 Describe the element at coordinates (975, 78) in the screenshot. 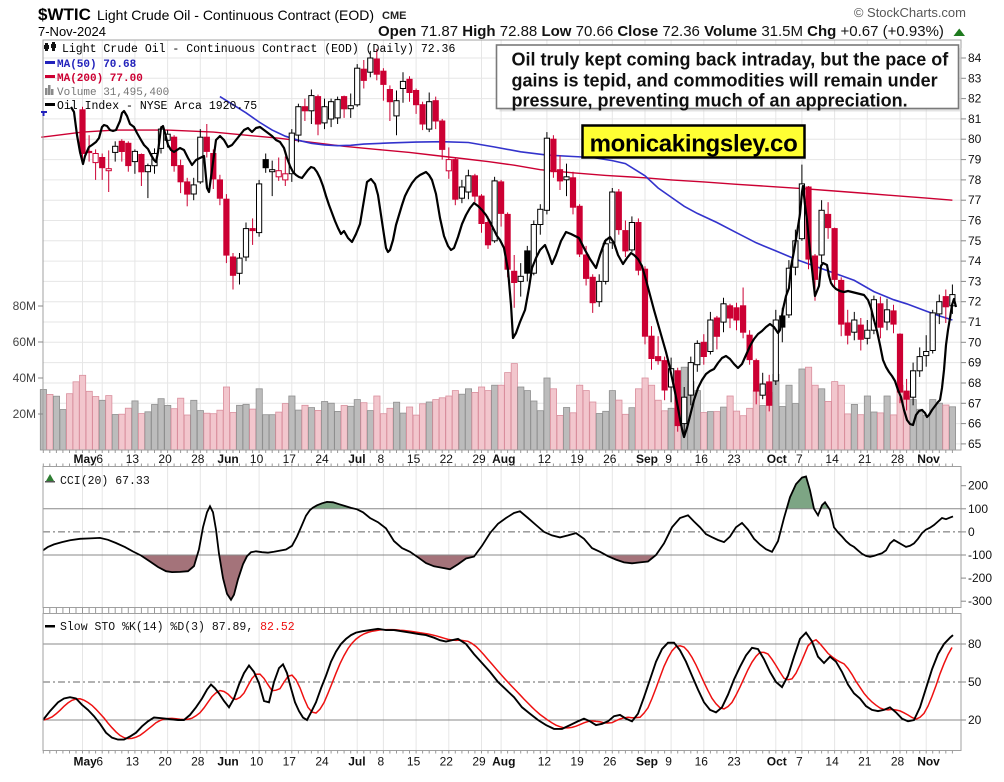

I see `svg-text: 83` at that location.